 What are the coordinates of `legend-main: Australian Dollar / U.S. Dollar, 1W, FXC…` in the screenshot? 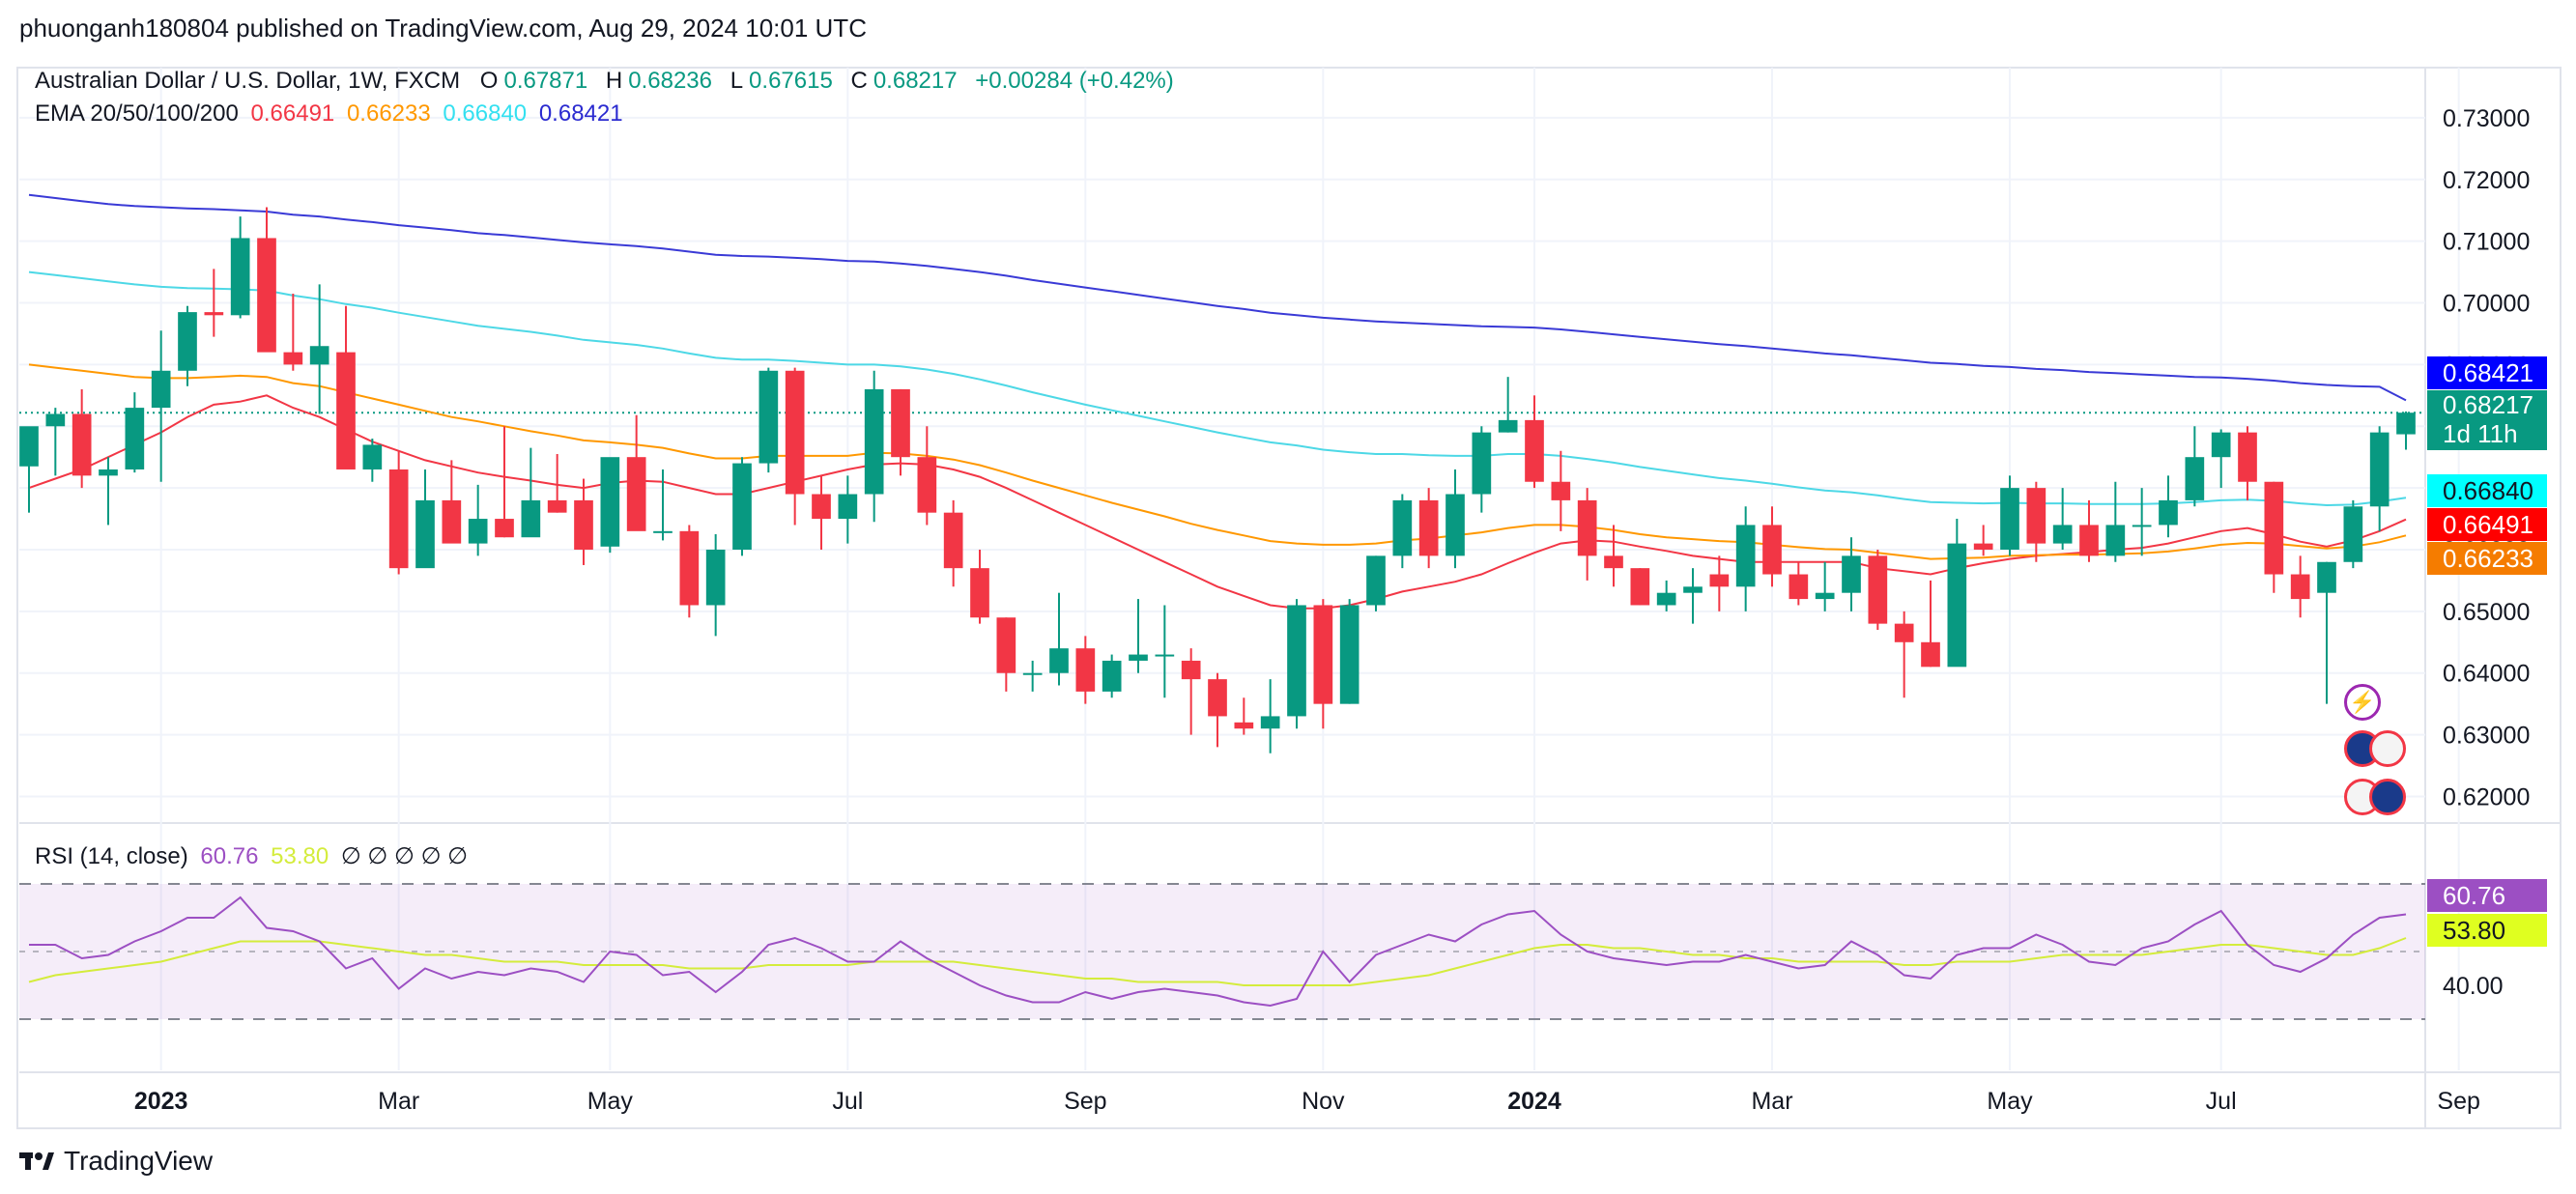 It's located at (608, 81).